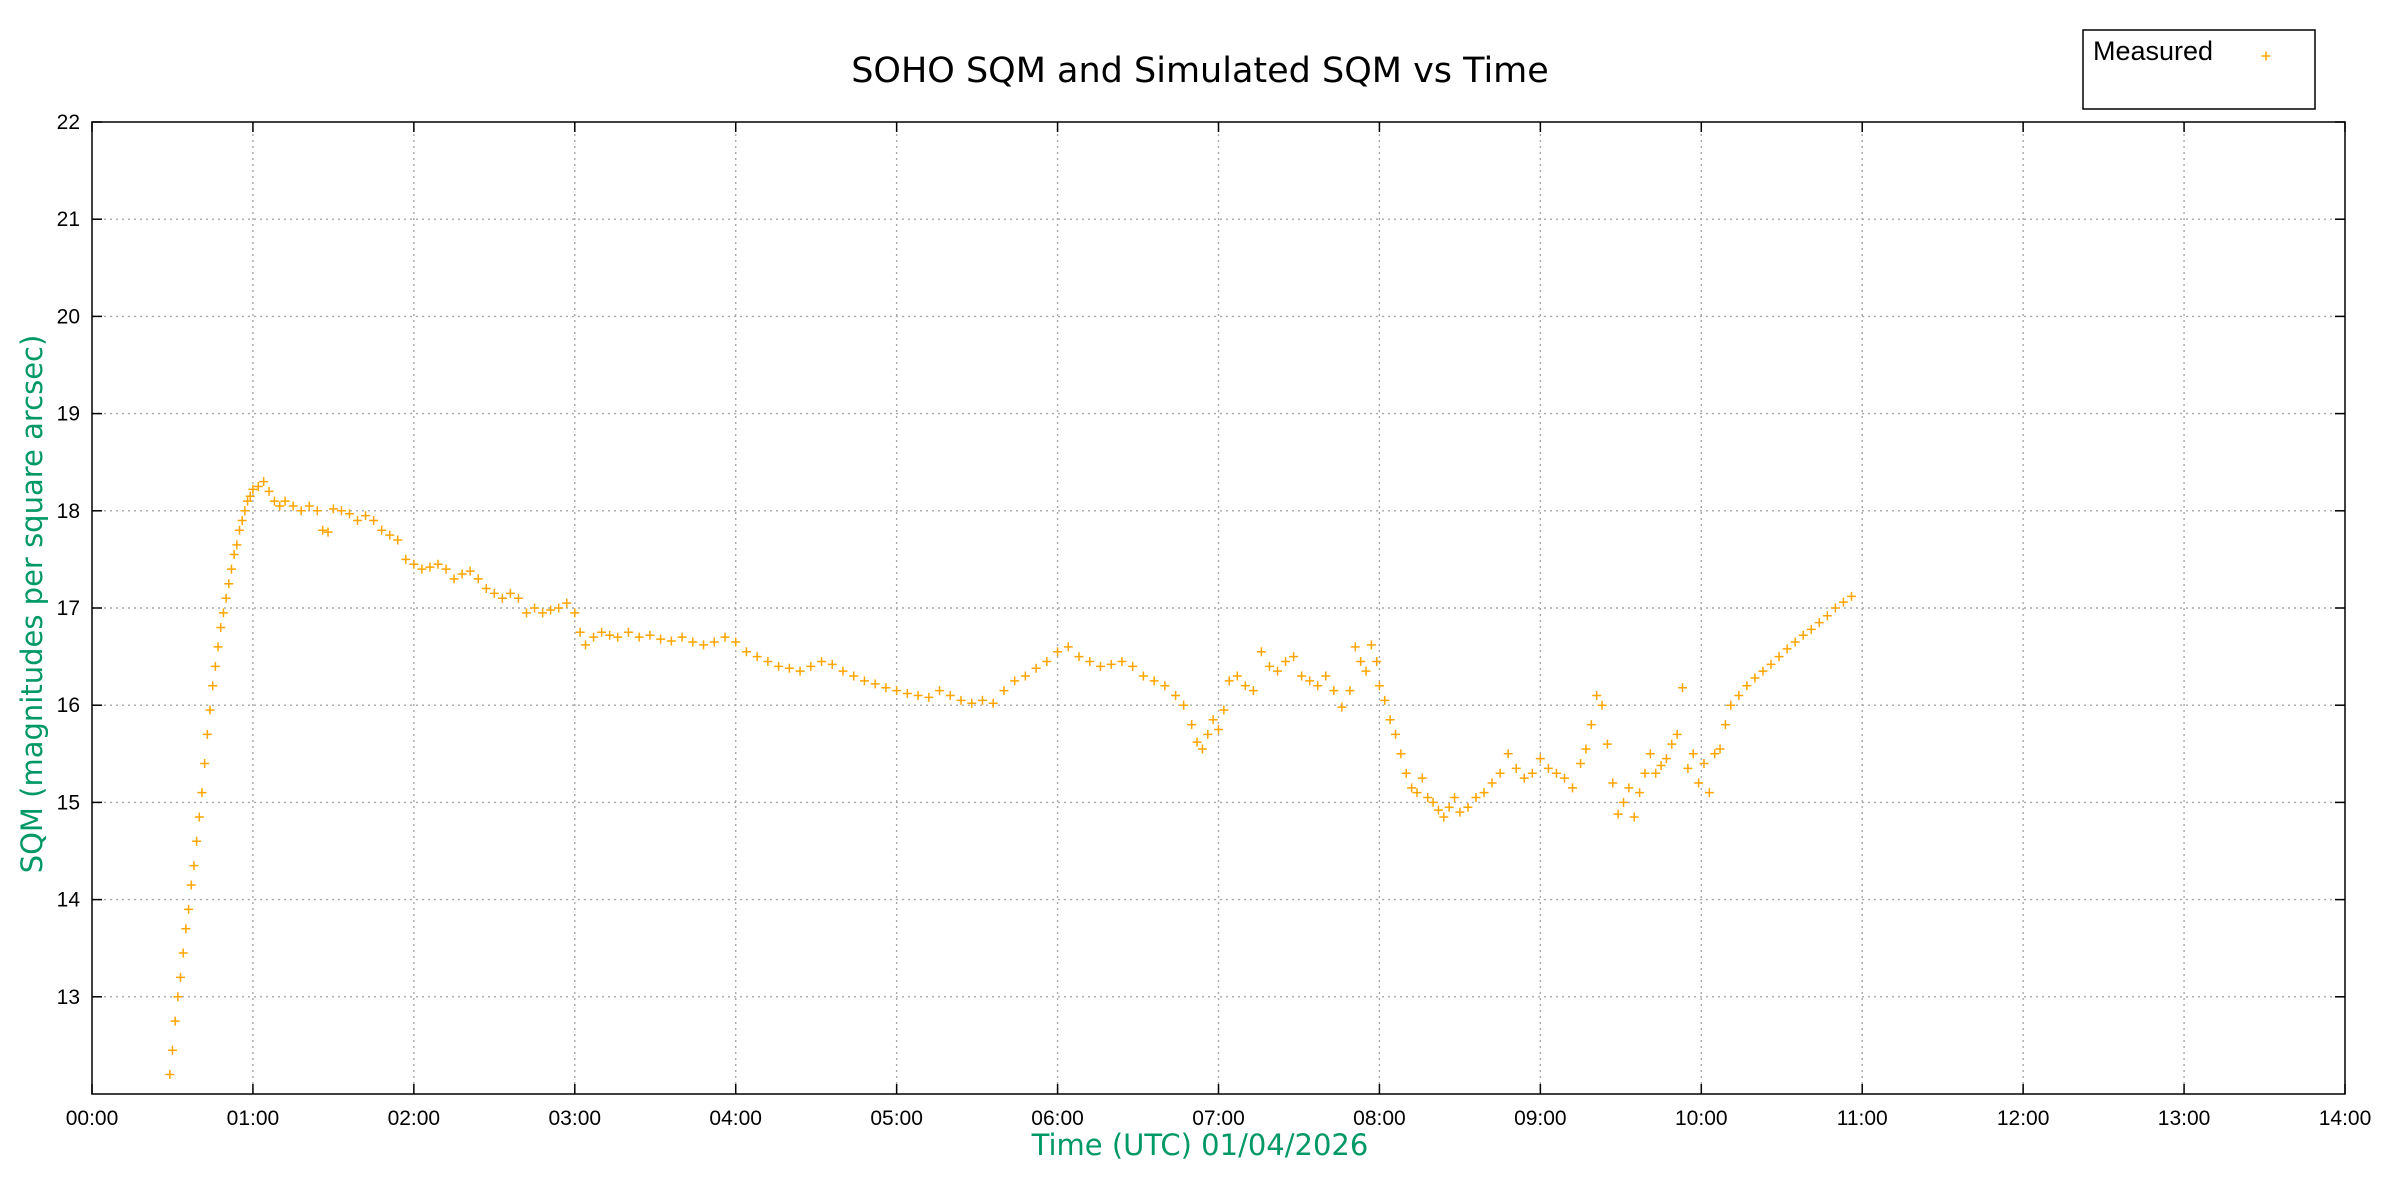  I want to click on x-tick-label: 07:00, so click(1218, 1118).